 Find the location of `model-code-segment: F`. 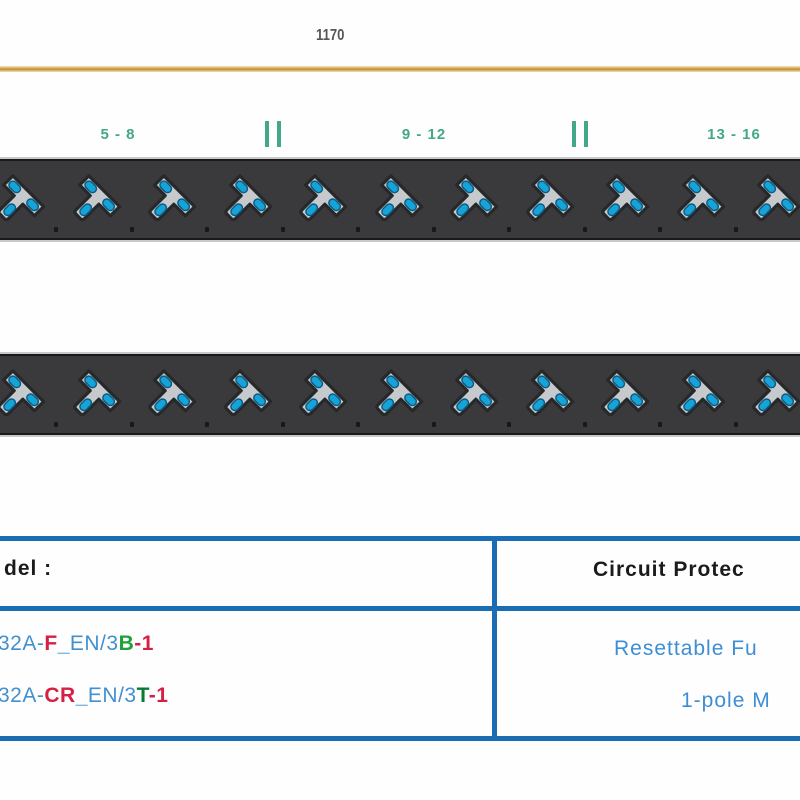

model-code-segment: F is located at coordinates (51, 643).